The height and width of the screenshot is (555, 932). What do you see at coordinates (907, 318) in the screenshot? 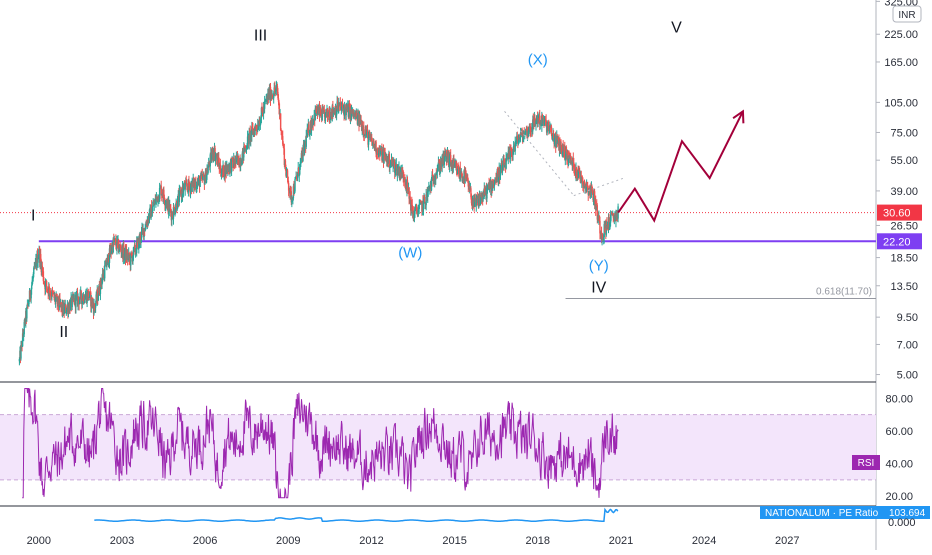
I see `price-tick-label: 9.50` at bounding box center [907, 318].